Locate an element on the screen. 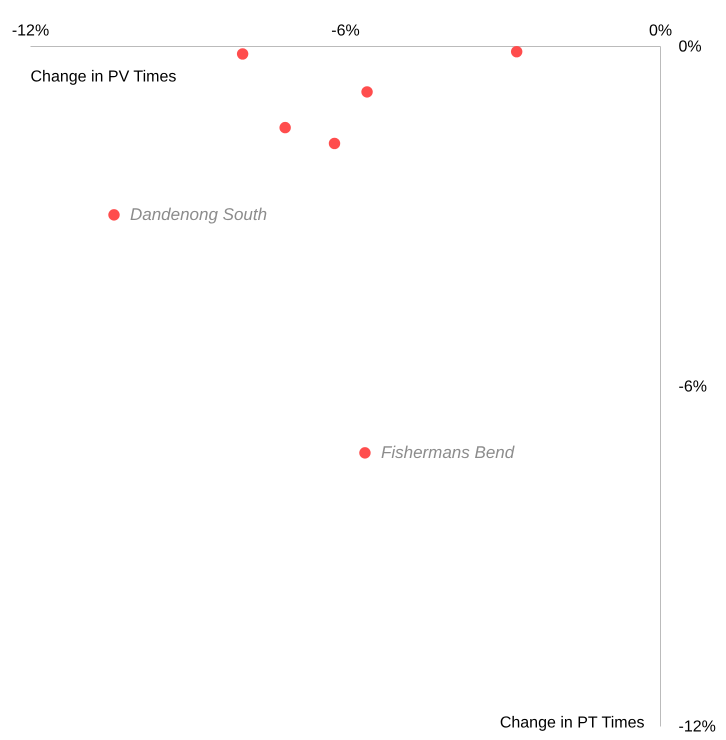 Image resolution: width=726 pixels, height=740 pixels. y-axis-title: Change in PT Times is located at coordinates (572, 723).